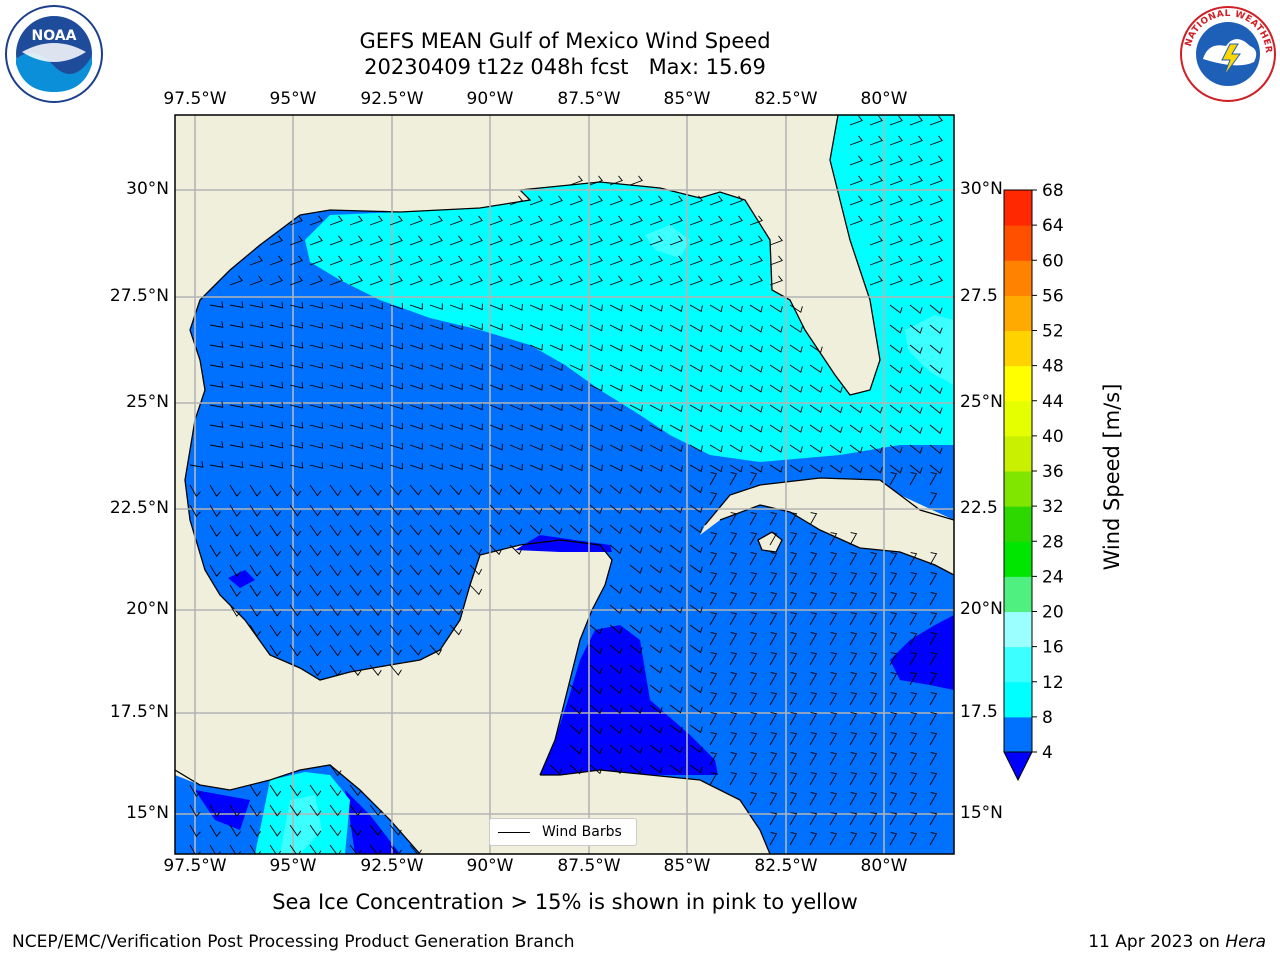 Image resolution: width=1280 pixels, height=960 pixels. What do you see at coordinates (1053, 296) in the screenshot?
I see `colorbar-tick-label: 56` at bounding box center [1053, 296].